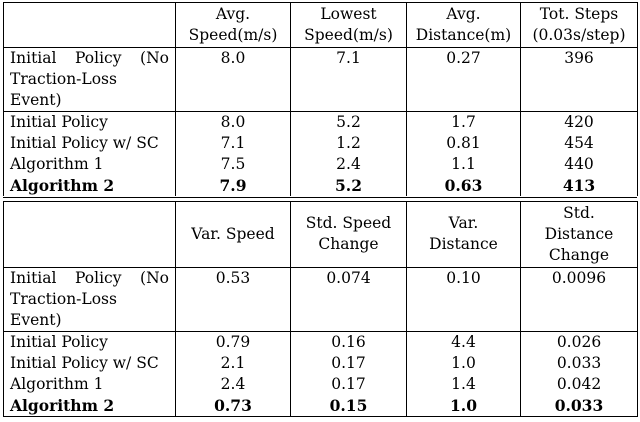 The width and height of the screenshot is (640, 422). Describe the element at coordinates (463, 185) in the screenshot. I see `cell-value: 0.63` at that location.